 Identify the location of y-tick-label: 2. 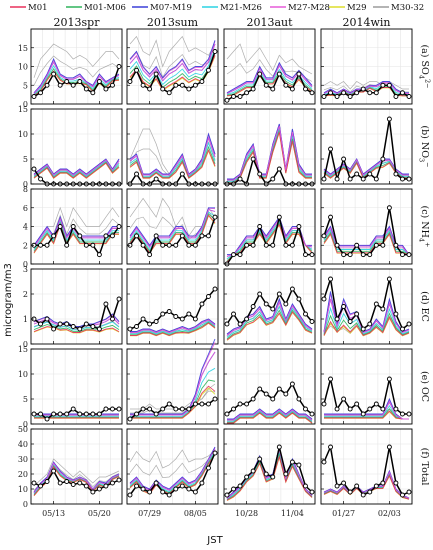
(25, 294).